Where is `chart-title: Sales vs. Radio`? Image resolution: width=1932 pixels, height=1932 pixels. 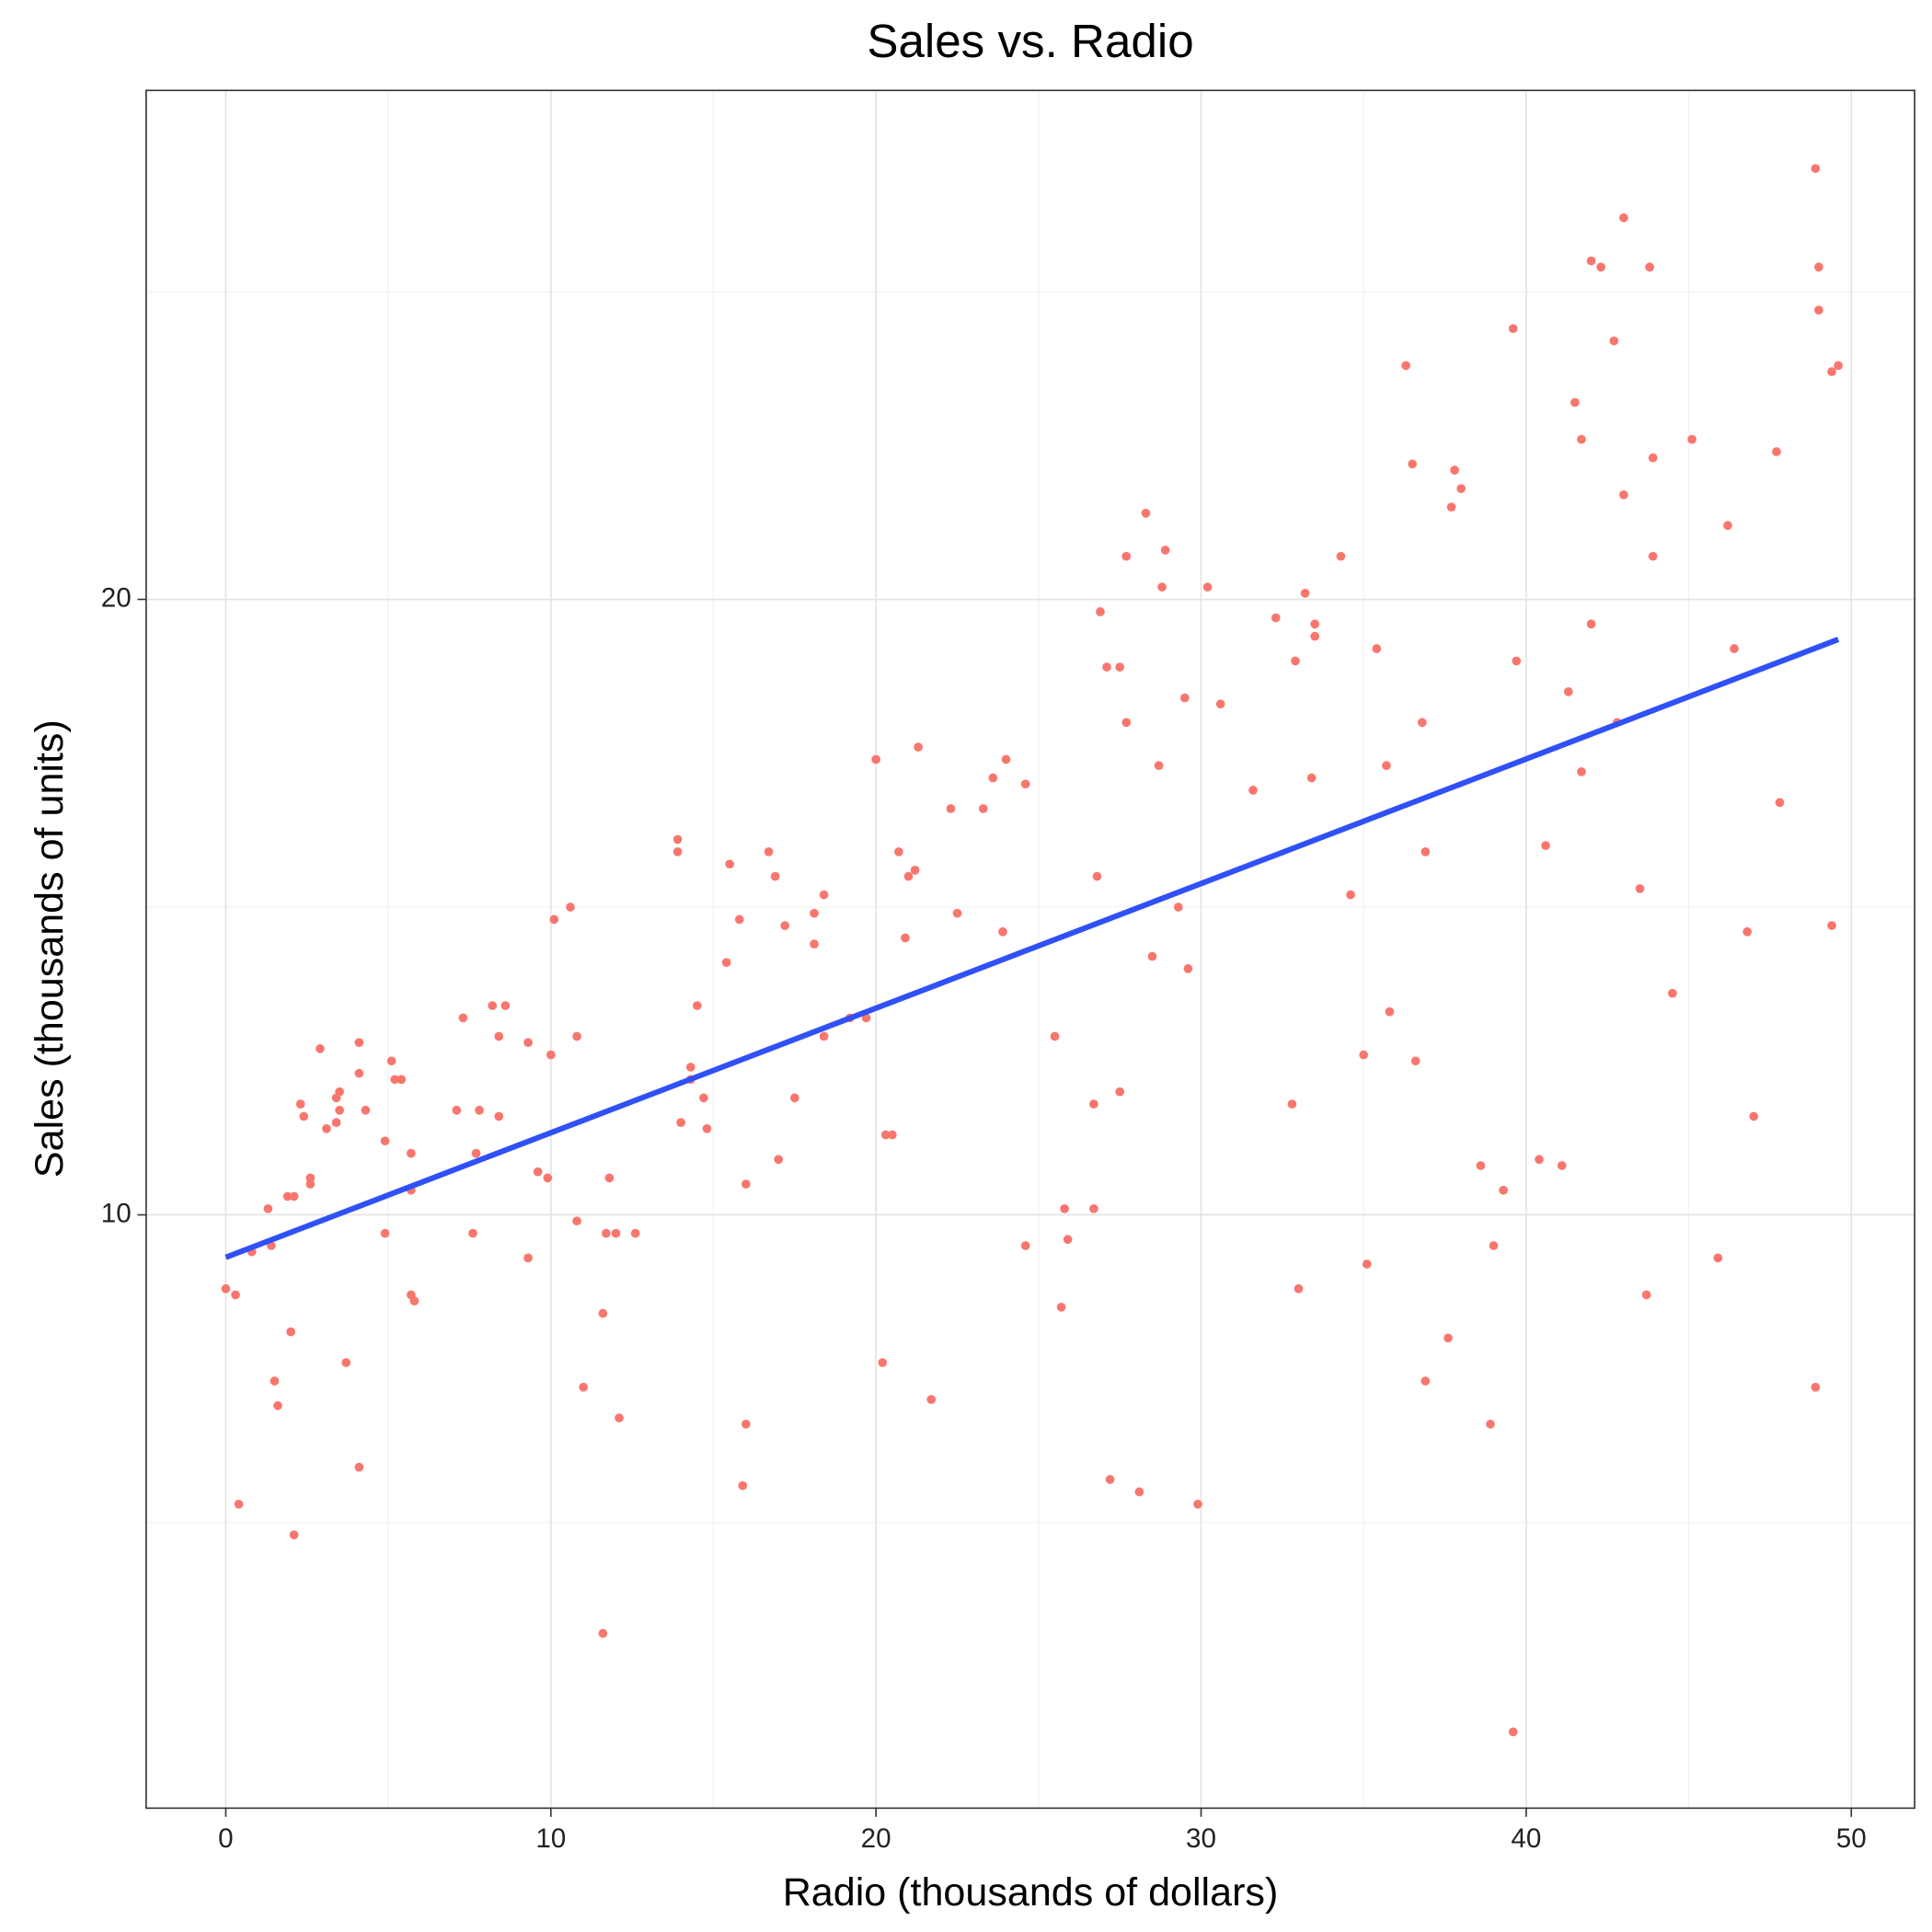 chart-title: Sales vs. Radio is located at coordinates (1030, 41).